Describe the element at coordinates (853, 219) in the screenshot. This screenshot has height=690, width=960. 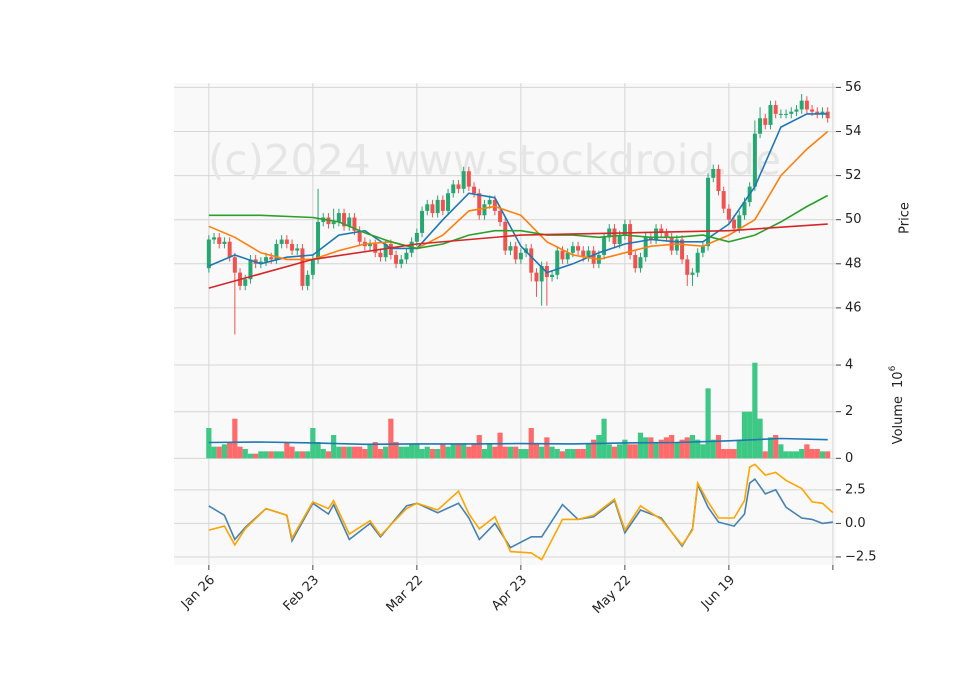
I see `y-tick-label: 50` at that location.